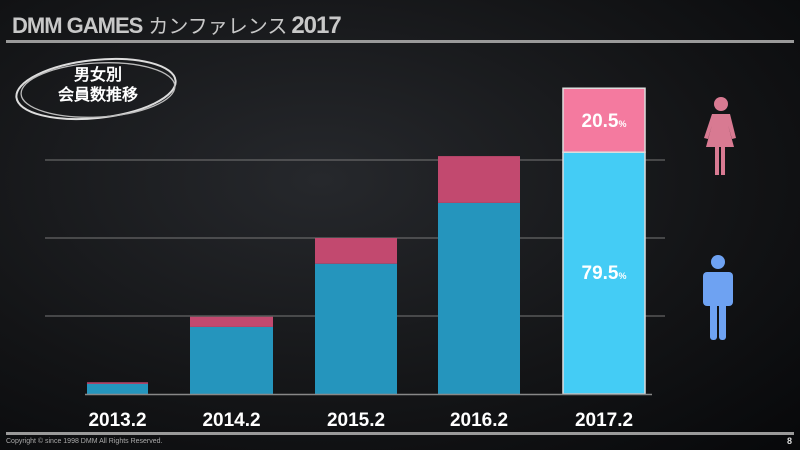  Describe the element at coordinates (316, 25) in the screenshot. I see `header-year: 2017` at that location.